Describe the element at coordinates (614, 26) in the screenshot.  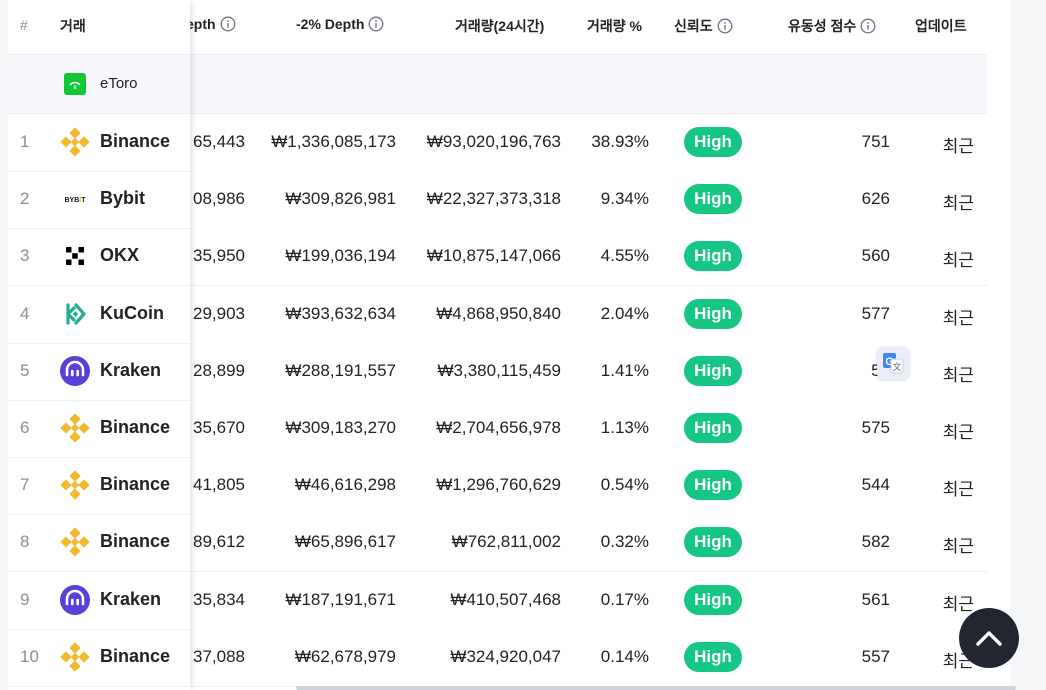
I see `header-volume-pct: 거래량 %` at that location.